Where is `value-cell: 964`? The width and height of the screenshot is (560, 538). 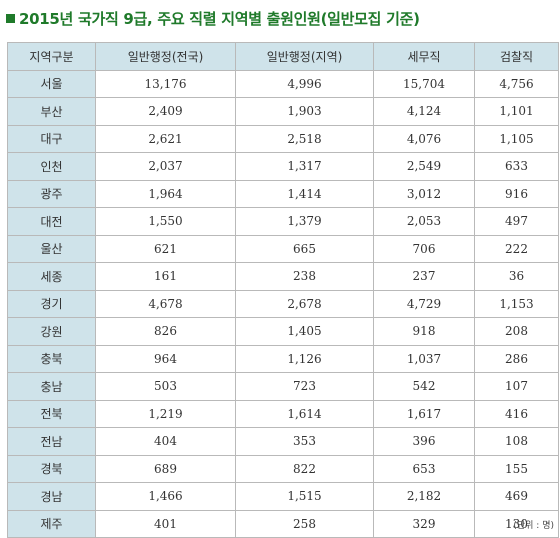 value-cell: 964 is located at coordinates (165, 358).